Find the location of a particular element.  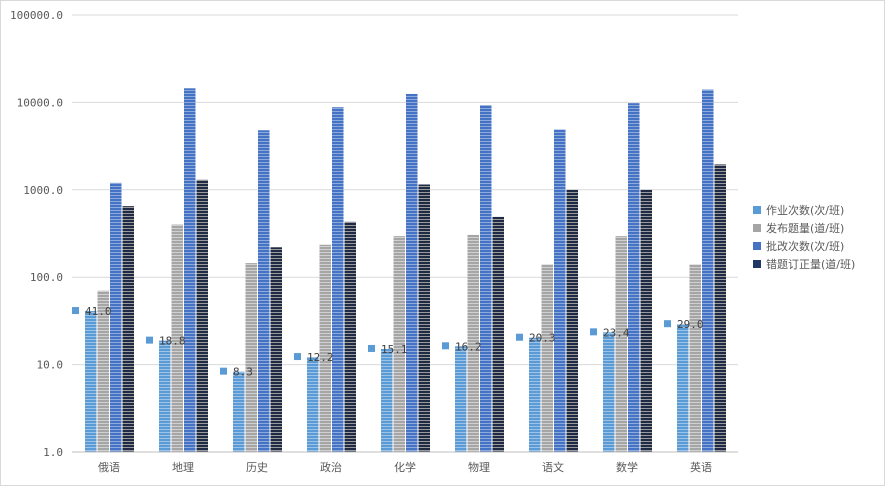

data-label: 23.4 is located at coordinates (616, 332).